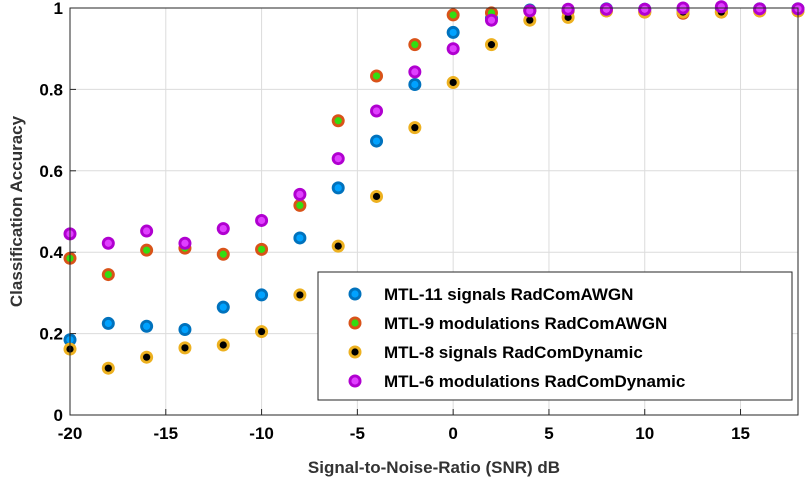 The height and width of the screenshot is (483, 806). I want to click on legend-item: MTL-9 modulations RadComAWGN, so click(507, 323).